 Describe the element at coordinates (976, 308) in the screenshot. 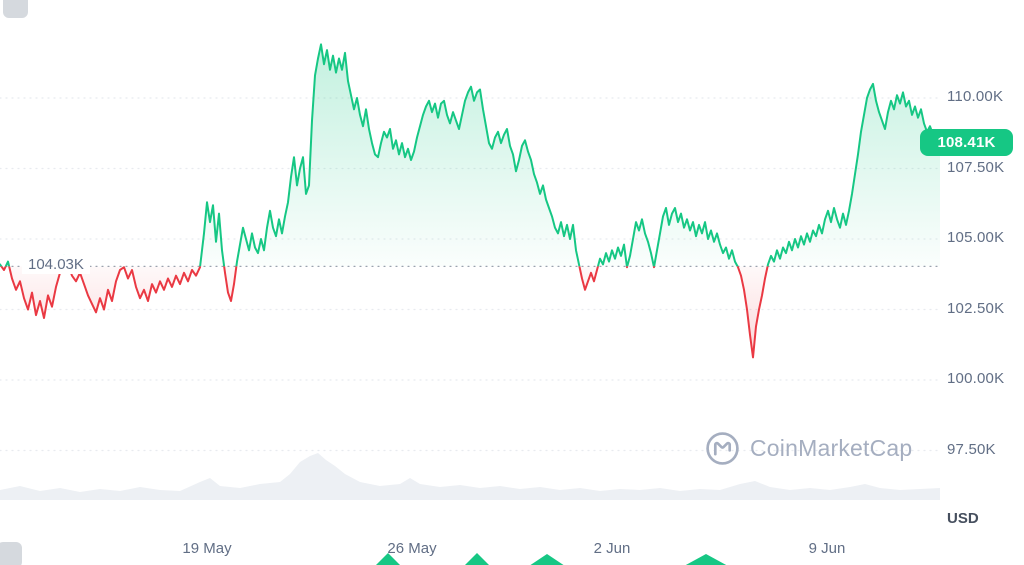

I see `y-axis-tick-label: 102.50K` at that location.